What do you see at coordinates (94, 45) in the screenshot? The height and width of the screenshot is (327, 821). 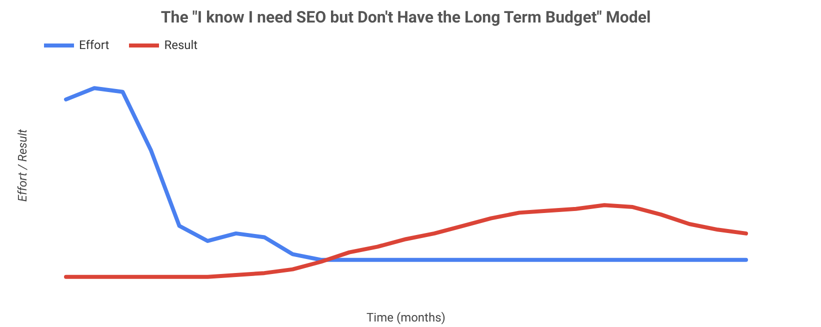 I see `legend-label: Effort` at bounding box center [94, 45].